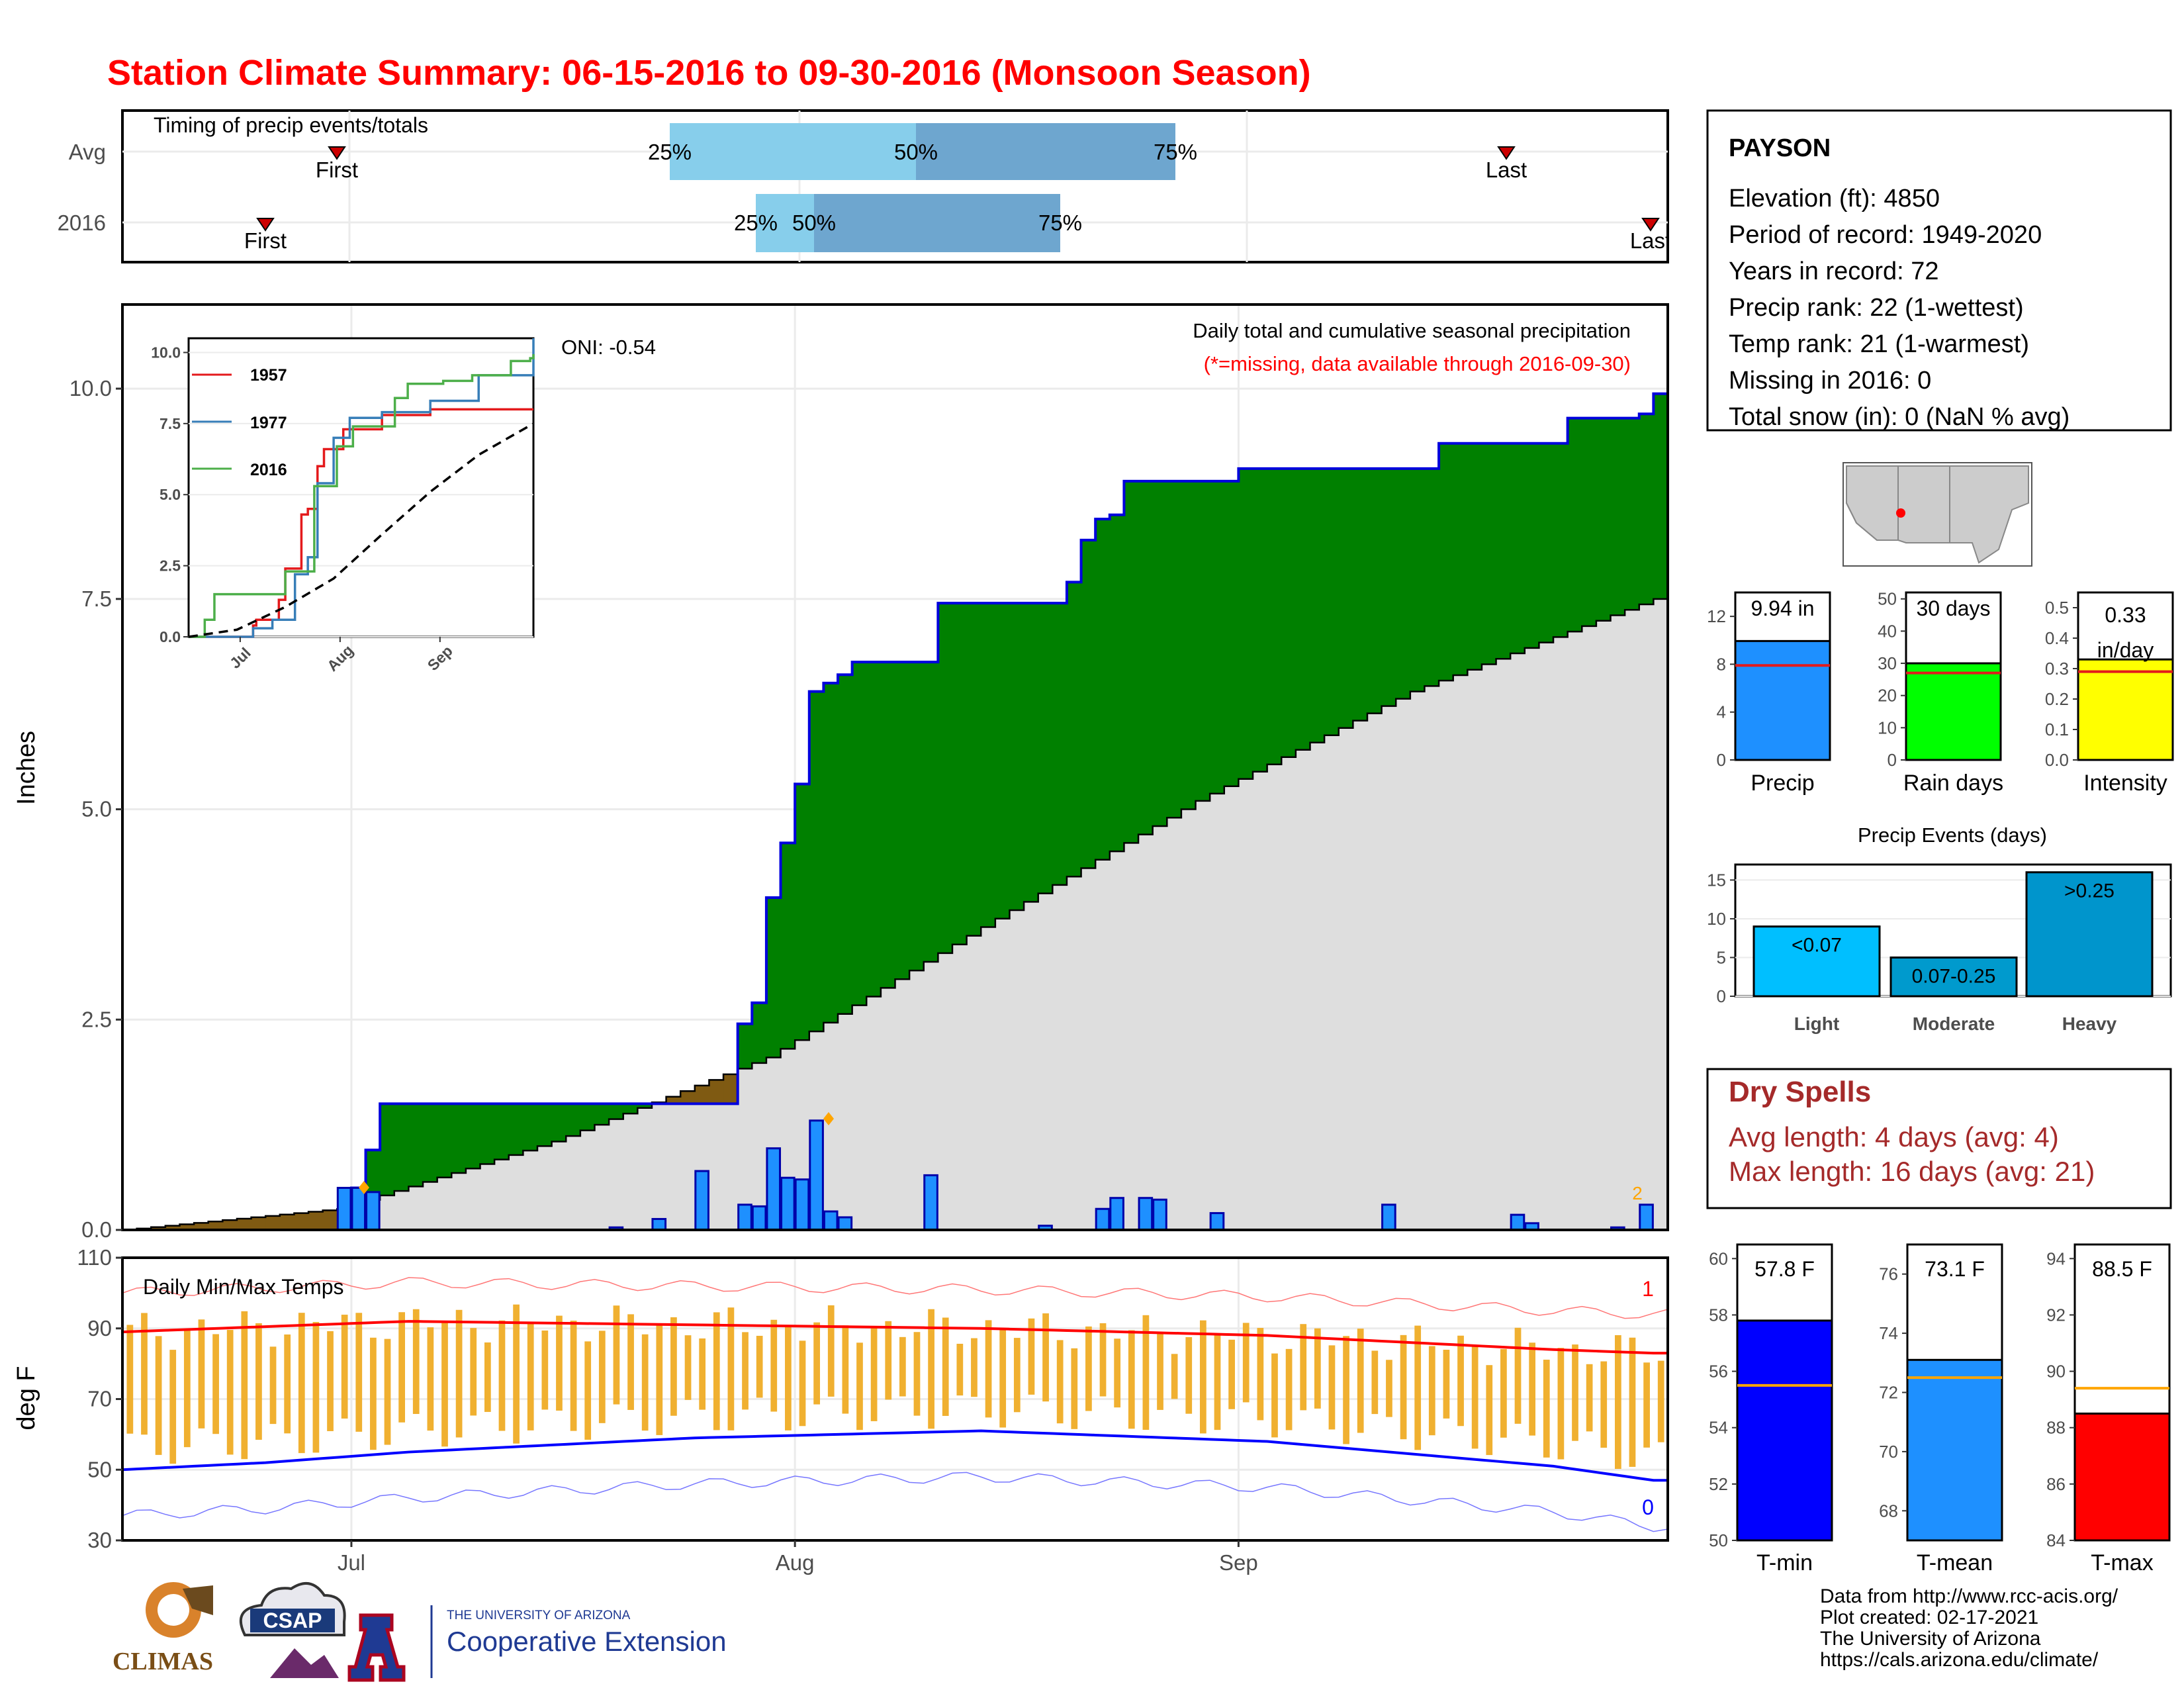 The width and height of the screenshot is (2184, 1688). Describe the element at coordinates (2056, 1540) in the screenshot. I see `temp-sum-ytick-label: 84` at that location.